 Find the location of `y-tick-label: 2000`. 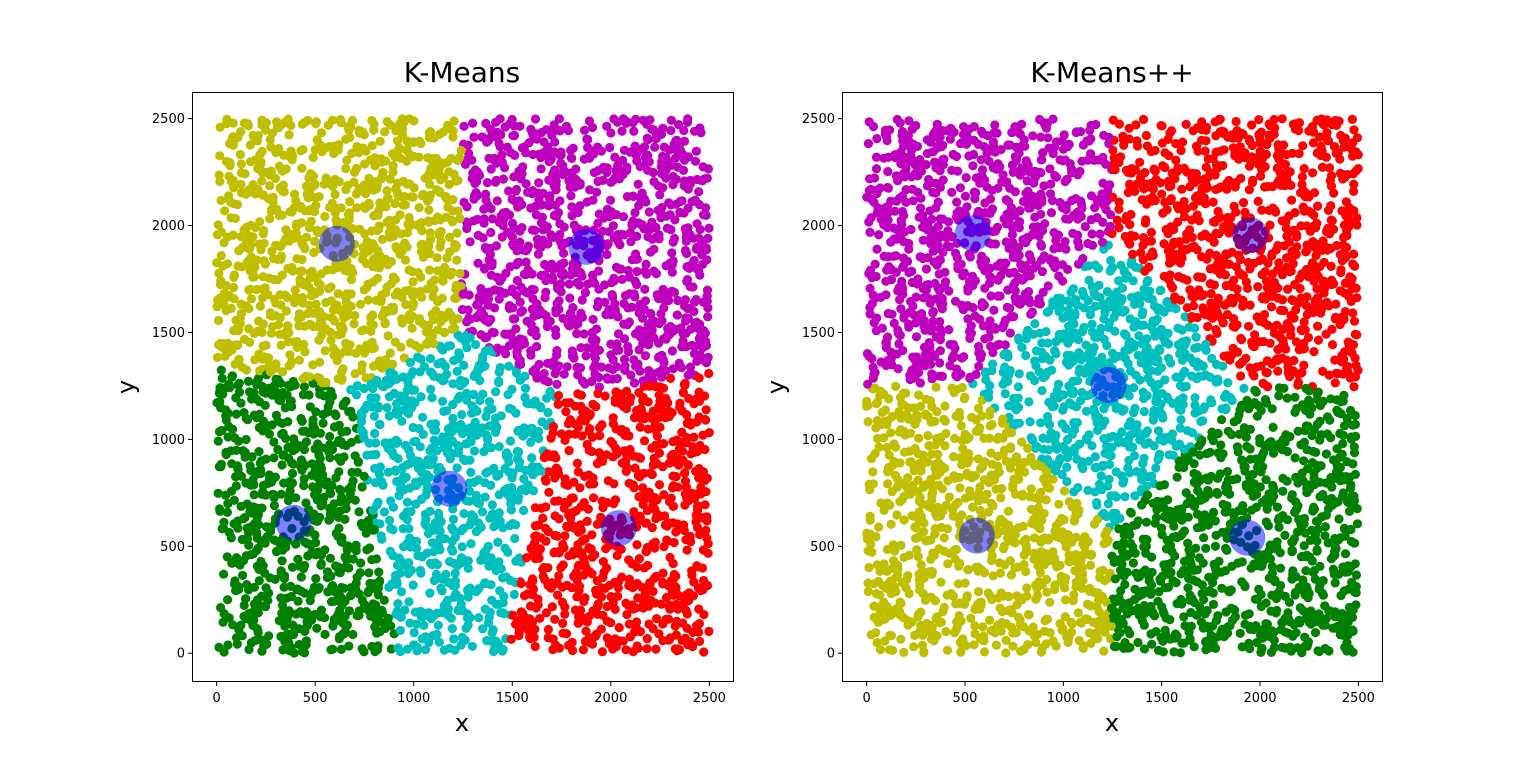

y-tick-label: 2000 is located at coordinates (168, 226).